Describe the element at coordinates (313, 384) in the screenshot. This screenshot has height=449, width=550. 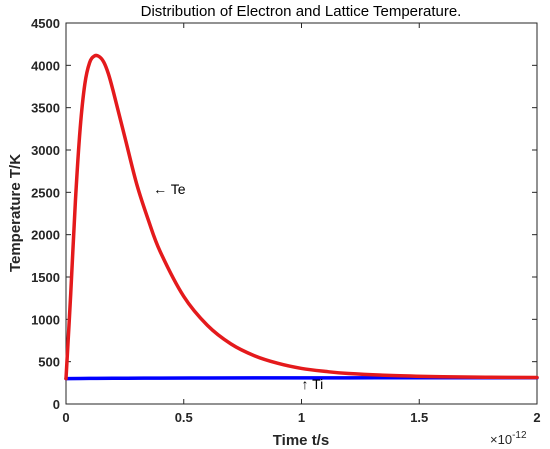
I see `annotation-label: ↑ Ti` at that location.